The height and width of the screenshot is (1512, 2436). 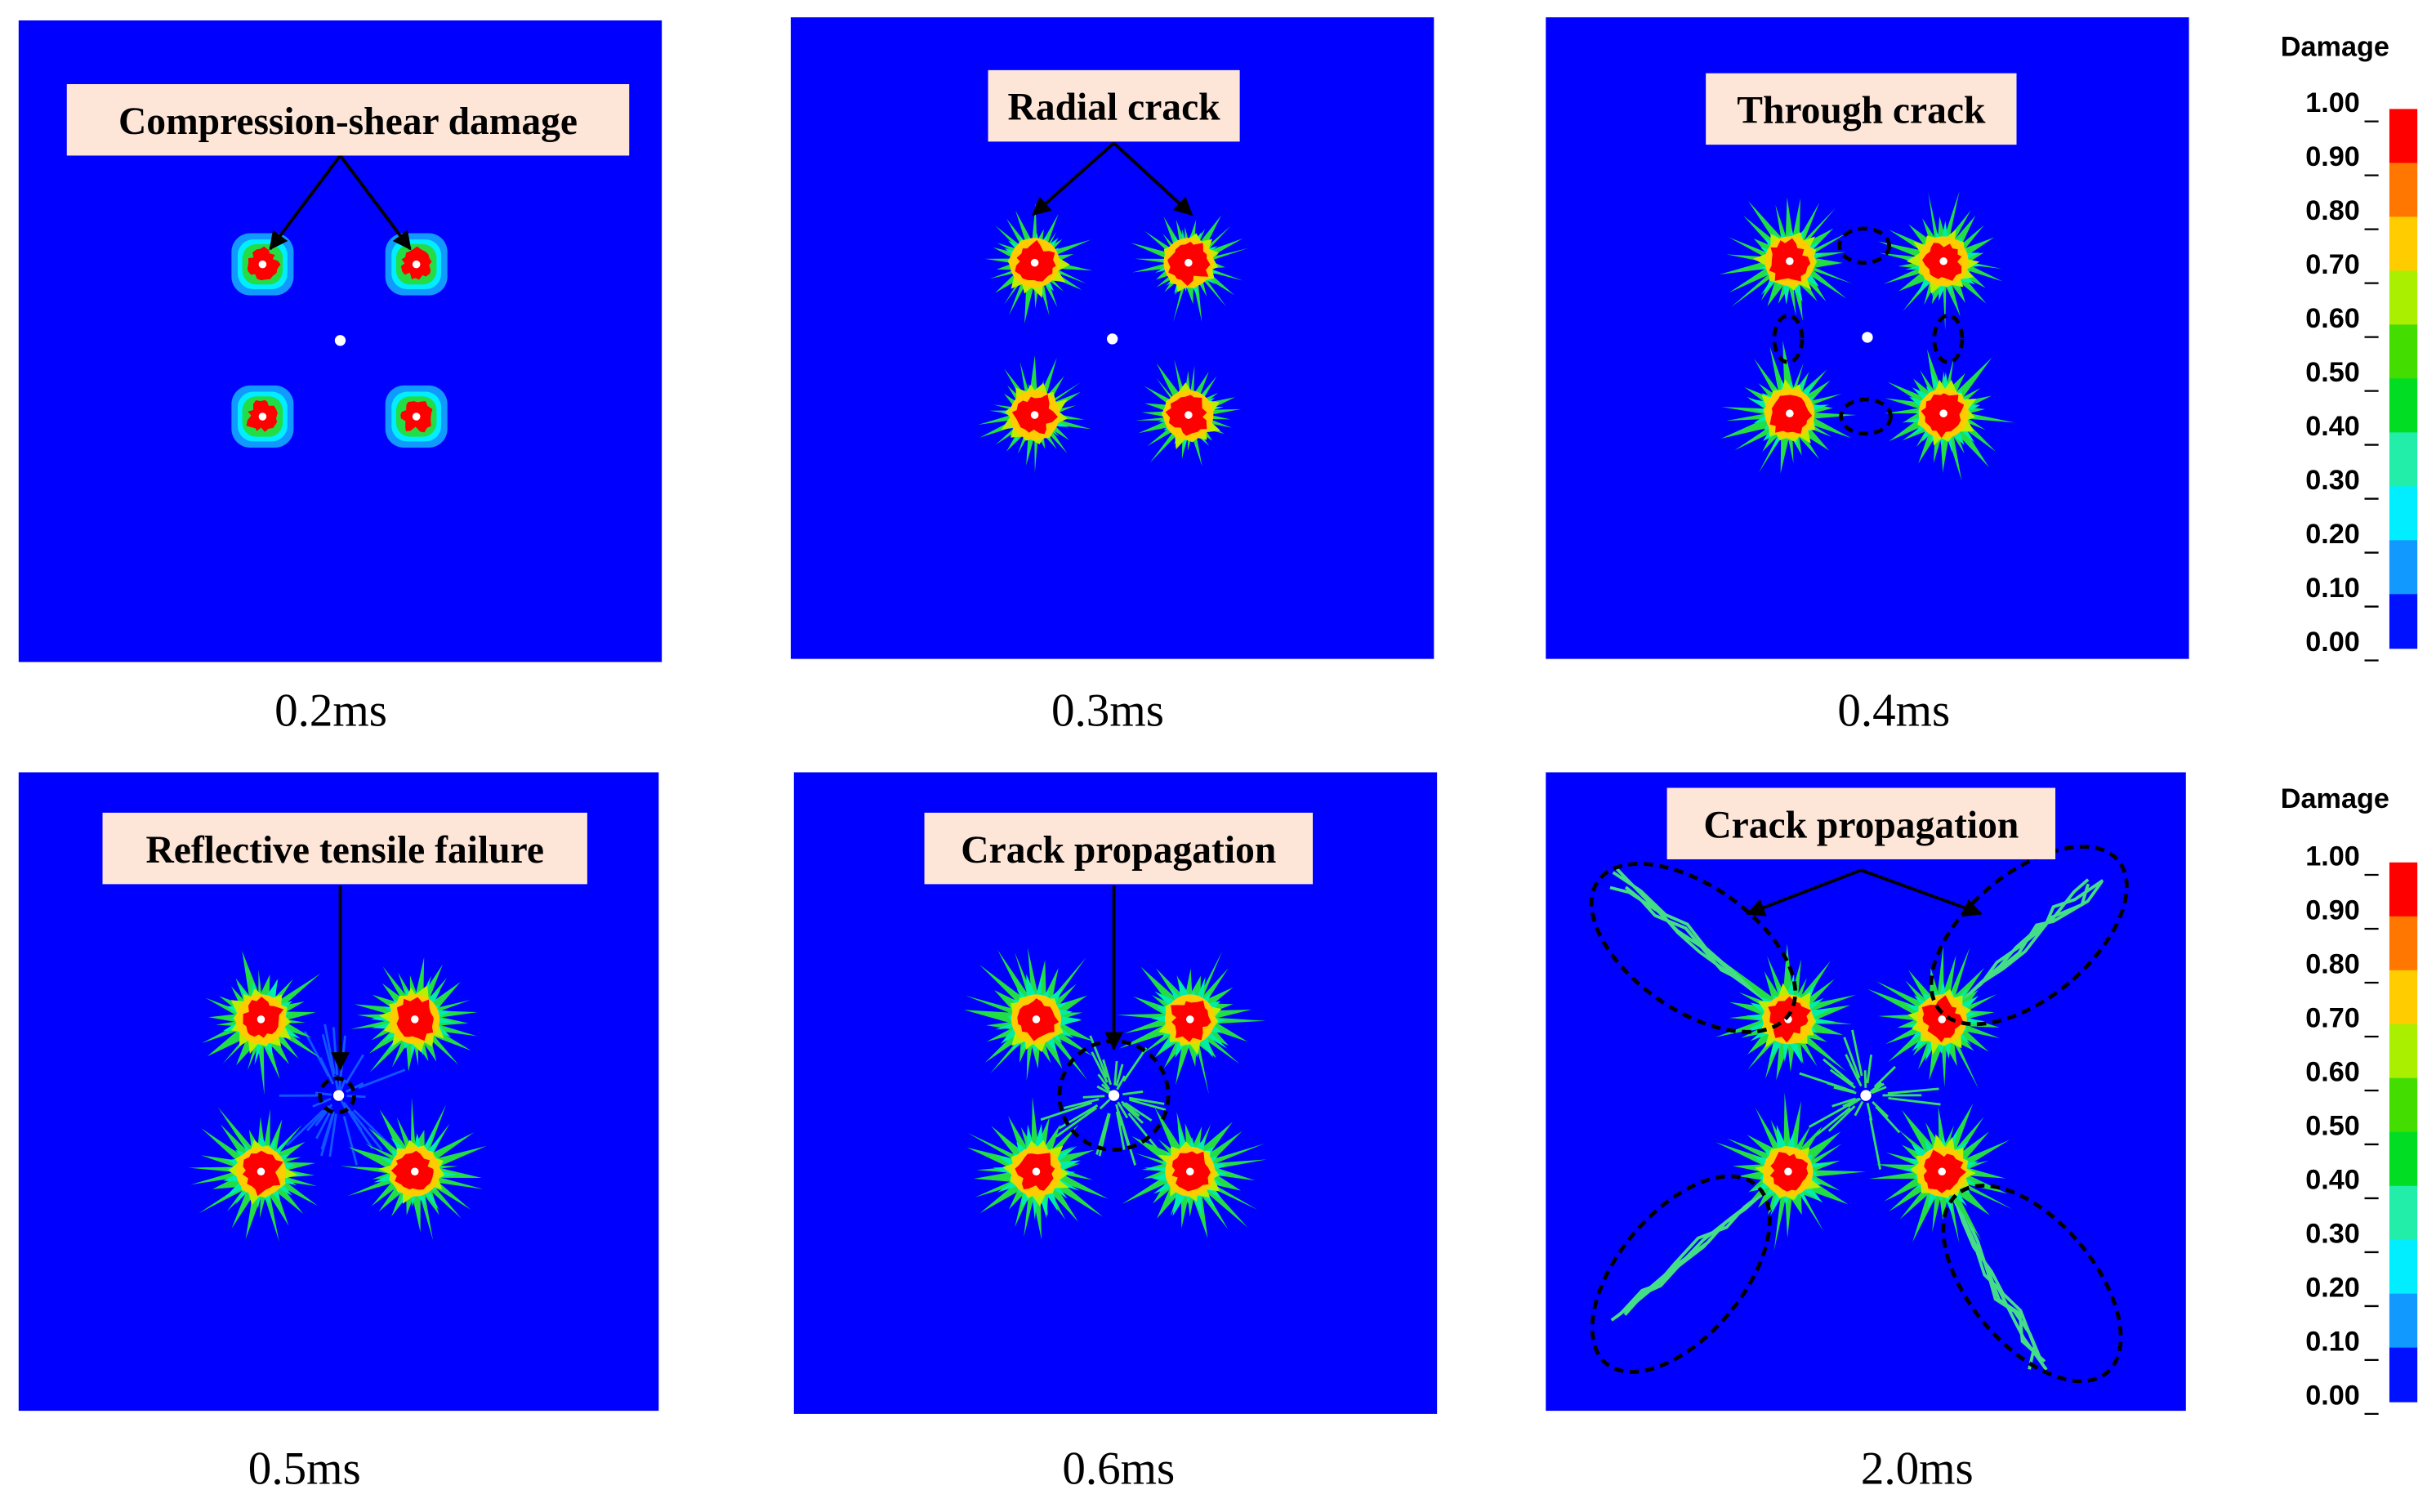 What do you see at coordinates (1107, 711) in the screenshot?
I see `time-label: 0.3ms` at bounding box center [1107, 711].